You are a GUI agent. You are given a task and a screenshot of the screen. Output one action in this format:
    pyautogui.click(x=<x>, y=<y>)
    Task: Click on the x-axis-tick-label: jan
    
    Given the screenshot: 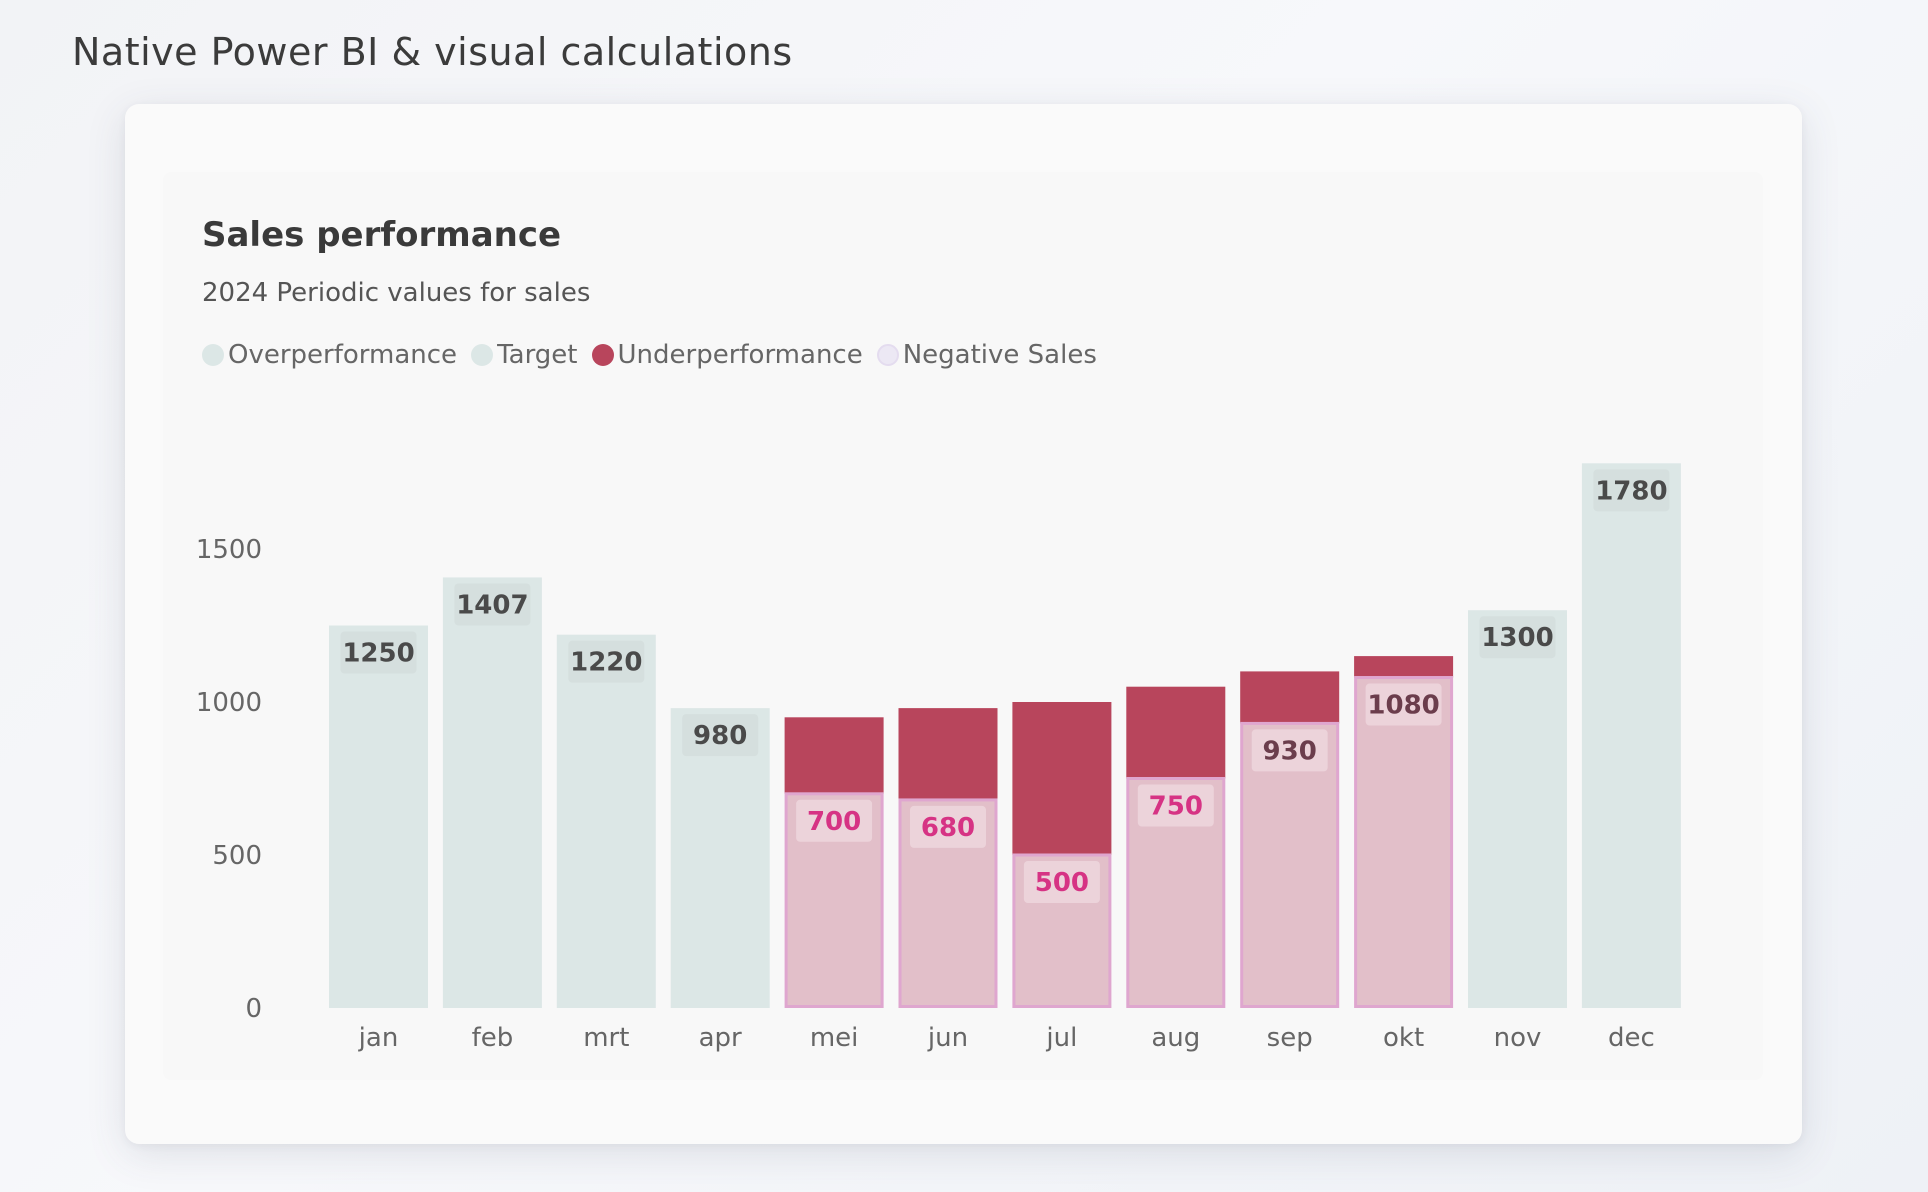 What is the action you would take?
    pyautogui.click(x=378, y=1038)
    